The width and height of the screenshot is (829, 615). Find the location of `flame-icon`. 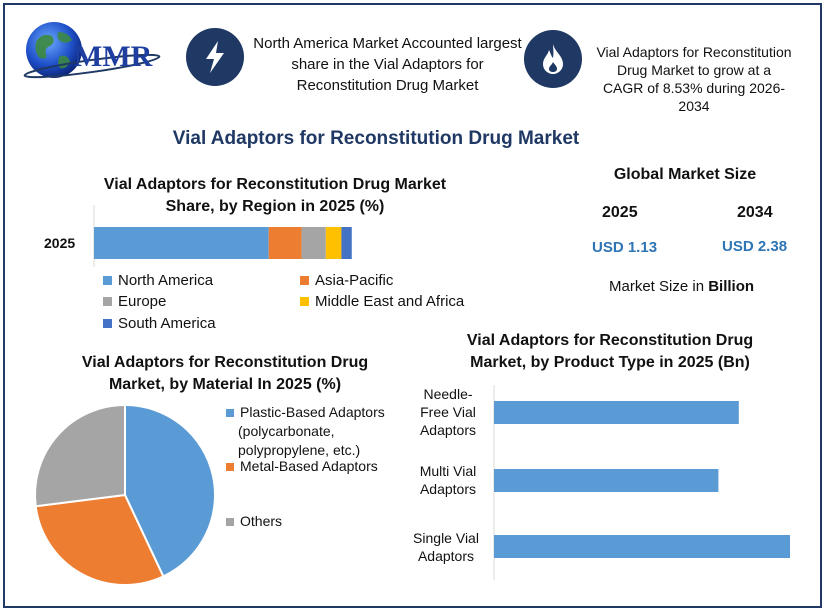

flame-icon is located at coordinates (553, 59).